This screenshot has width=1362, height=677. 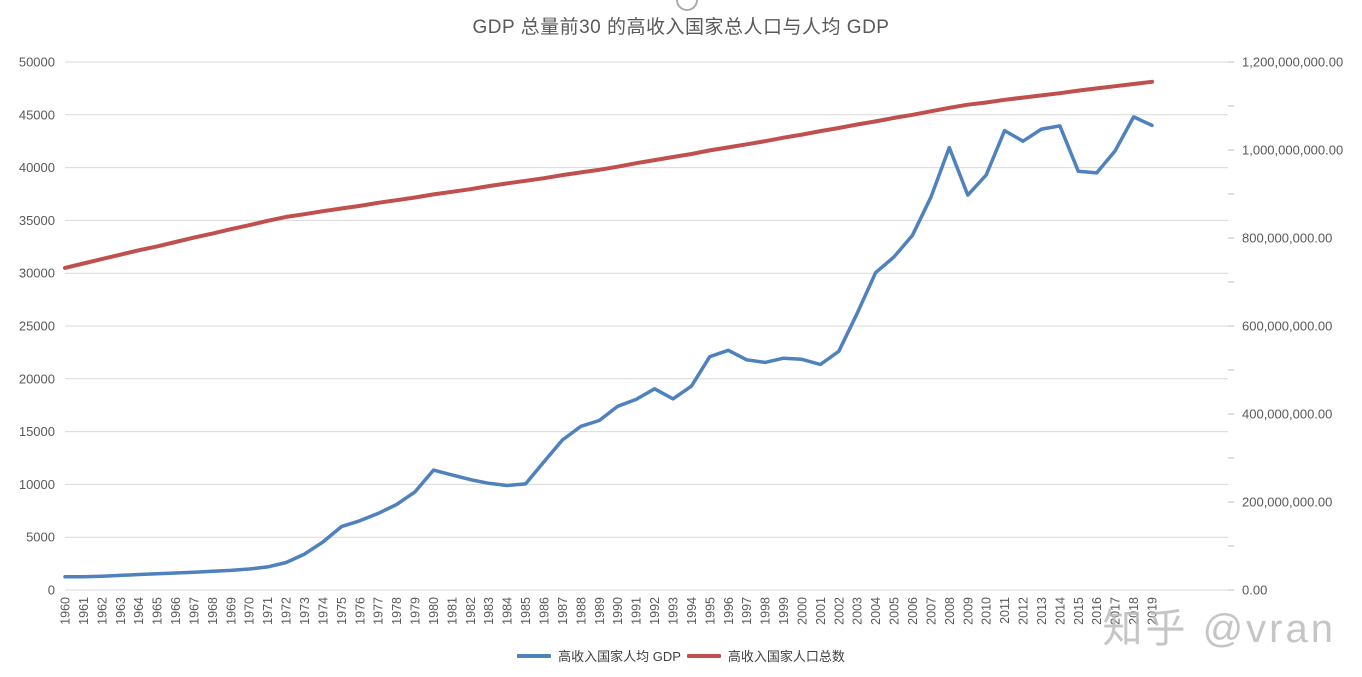 What do you see at coordinates (379, 611) in the screenshot?
I see `x-tick-label: 1977` at bounding box center [379, 611].